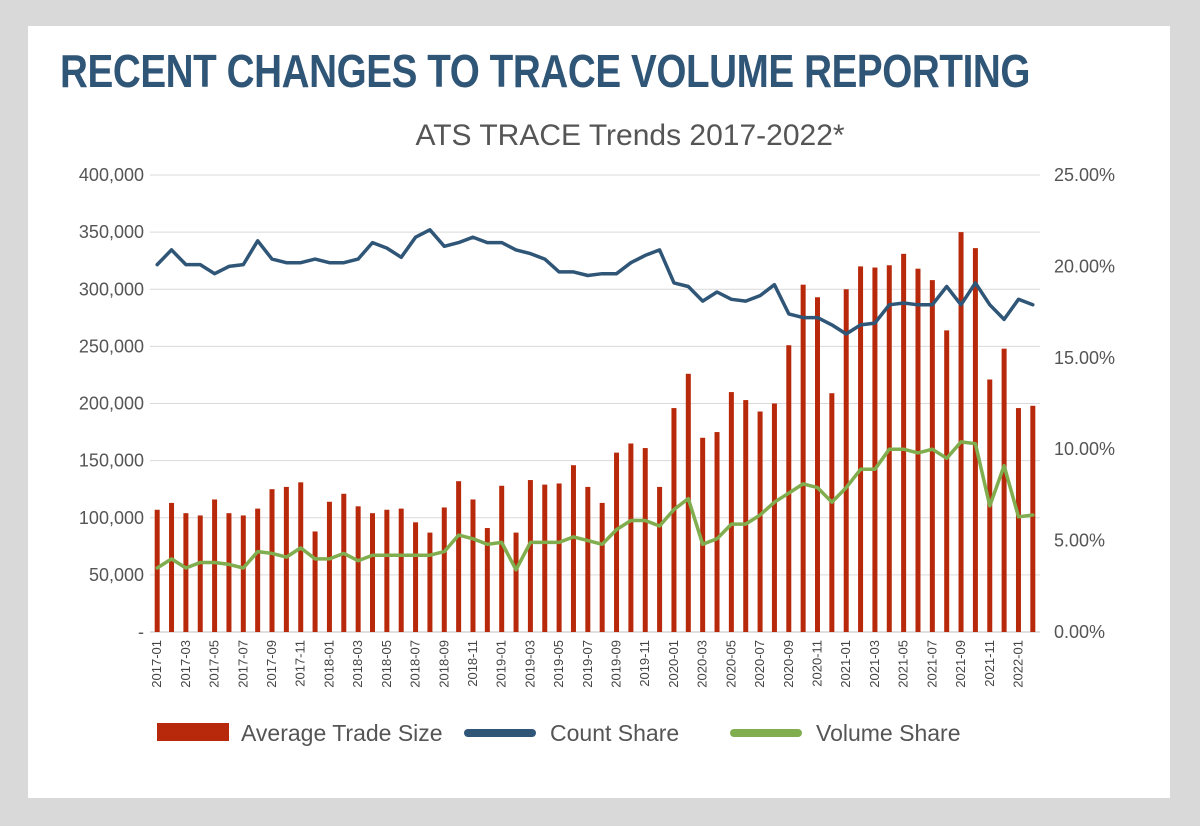 This screenshot has width=1200, height=826. Describe the element at coordinates (116, 575) in the screenshot. I see `y-left-tick-label: 50,000` at that location.